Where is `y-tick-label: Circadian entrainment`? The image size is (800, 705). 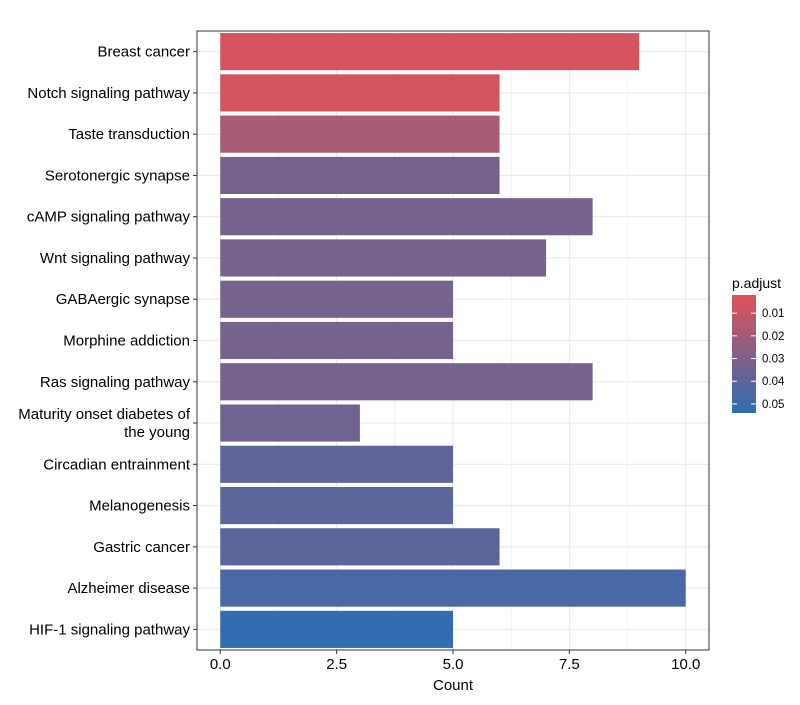
y-tick-label: Circadian entrainment is located at coordinates (117, 464).